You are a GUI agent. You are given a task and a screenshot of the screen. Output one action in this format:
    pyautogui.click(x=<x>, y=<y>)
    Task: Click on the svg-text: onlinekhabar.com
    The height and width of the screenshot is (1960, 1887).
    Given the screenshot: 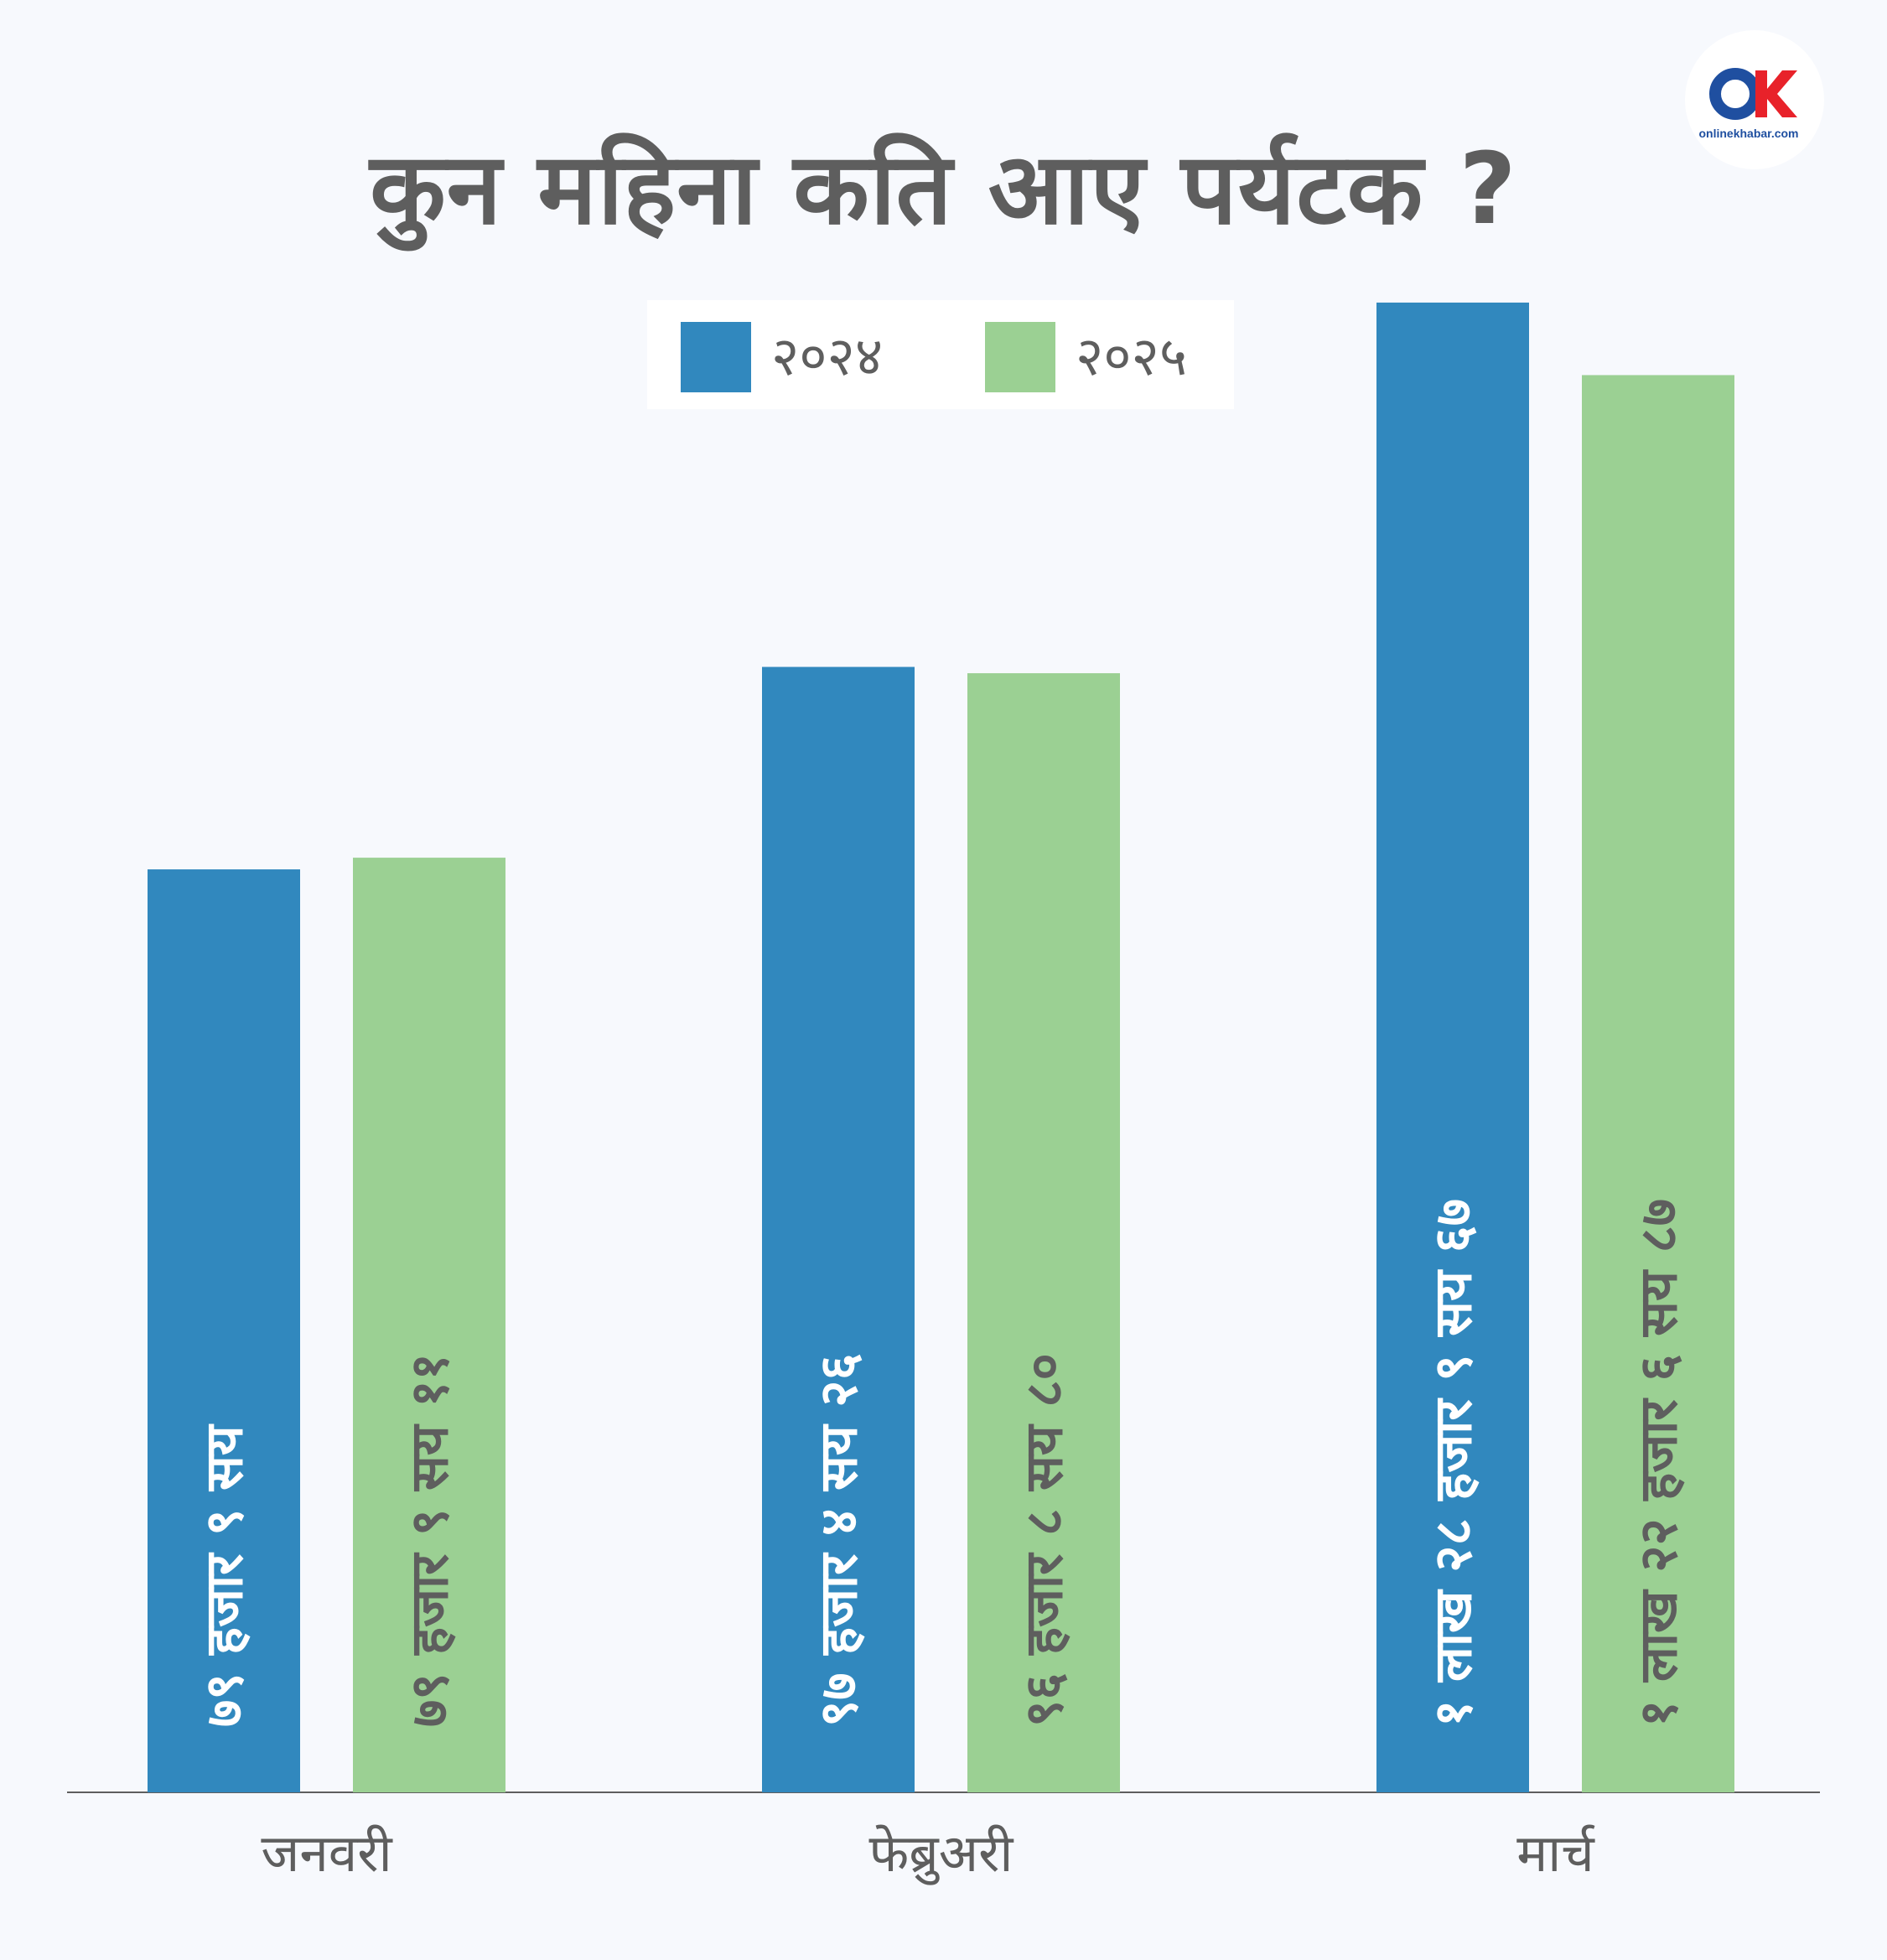 What is the action you would take?
    pyautogui.click(x=1748, y=133)
    